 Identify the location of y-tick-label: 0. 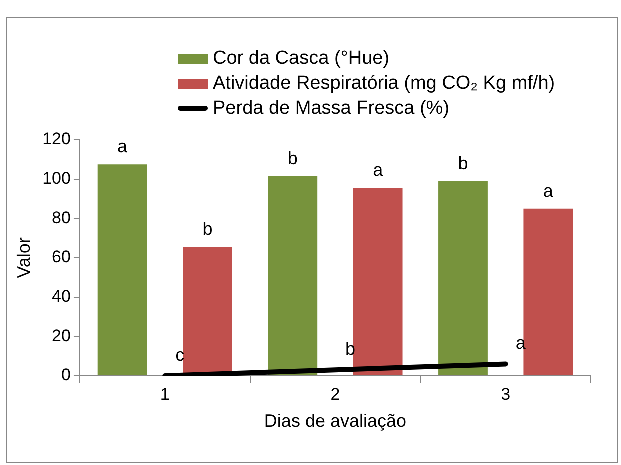
(66, 375).